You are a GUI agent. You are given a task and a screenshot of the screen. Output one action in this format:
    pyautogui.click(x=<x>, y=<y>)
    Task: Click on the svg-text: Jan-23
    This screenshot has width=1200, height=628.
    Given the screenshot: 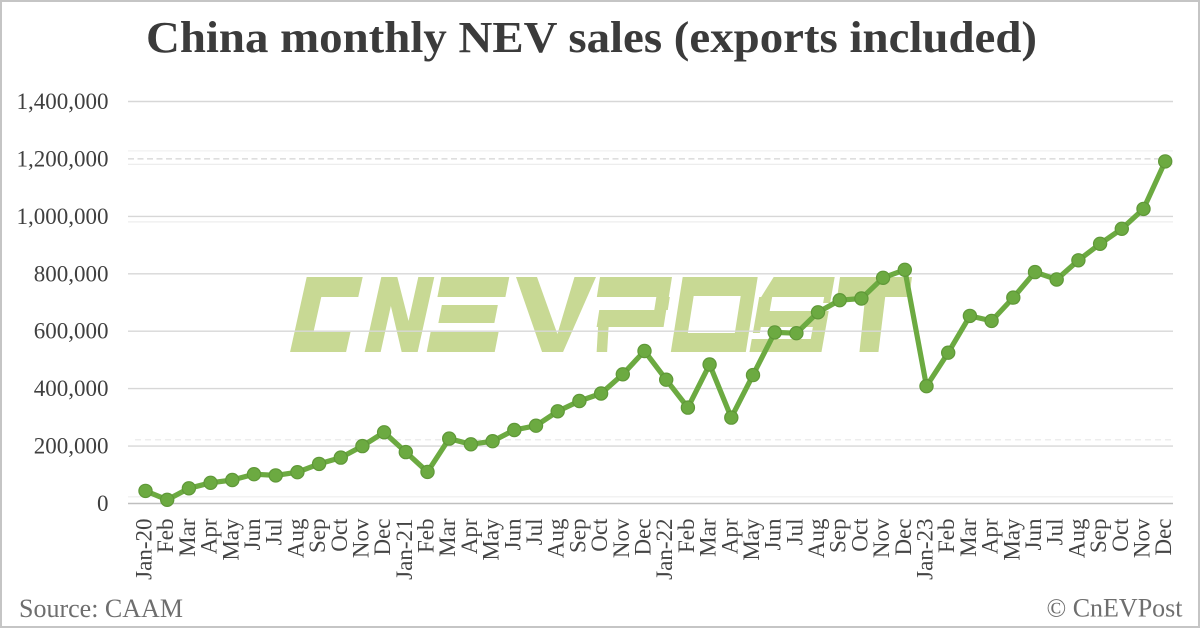 What is the action you would take?
    pyautogui.click(x=925, y=549)
    